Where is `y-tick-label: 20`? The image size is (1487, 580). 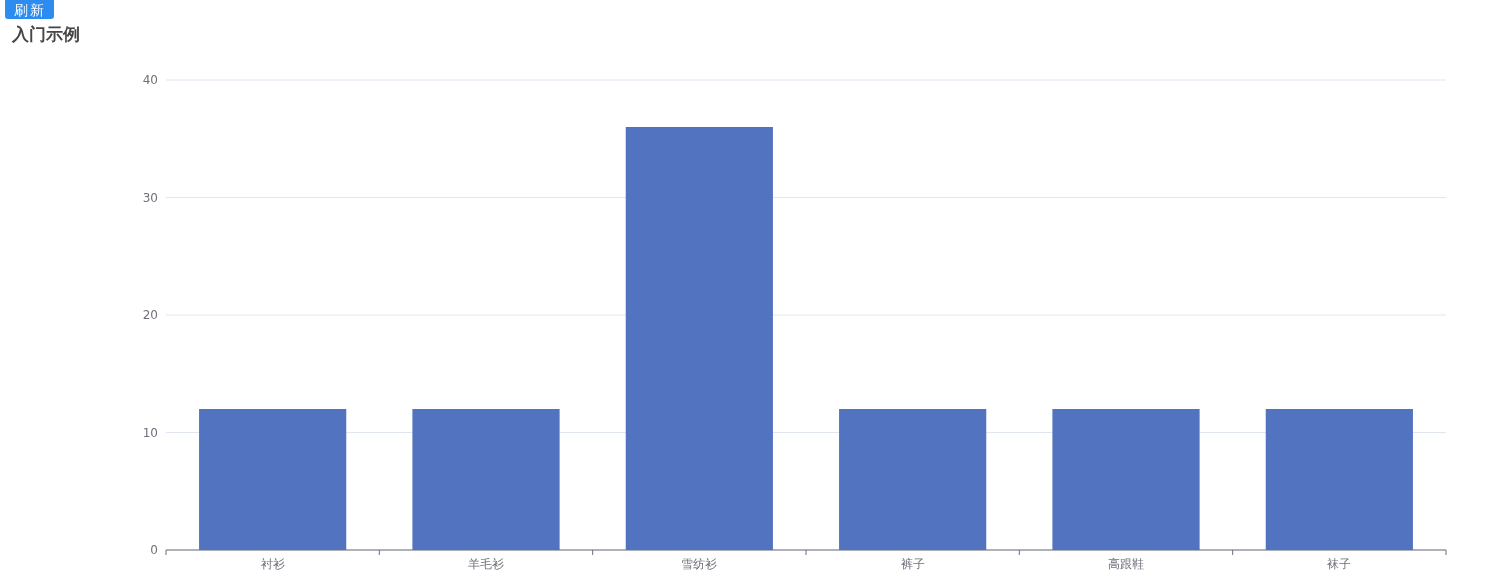 y-tick-label: 20 is located at coordinates (150, 315).